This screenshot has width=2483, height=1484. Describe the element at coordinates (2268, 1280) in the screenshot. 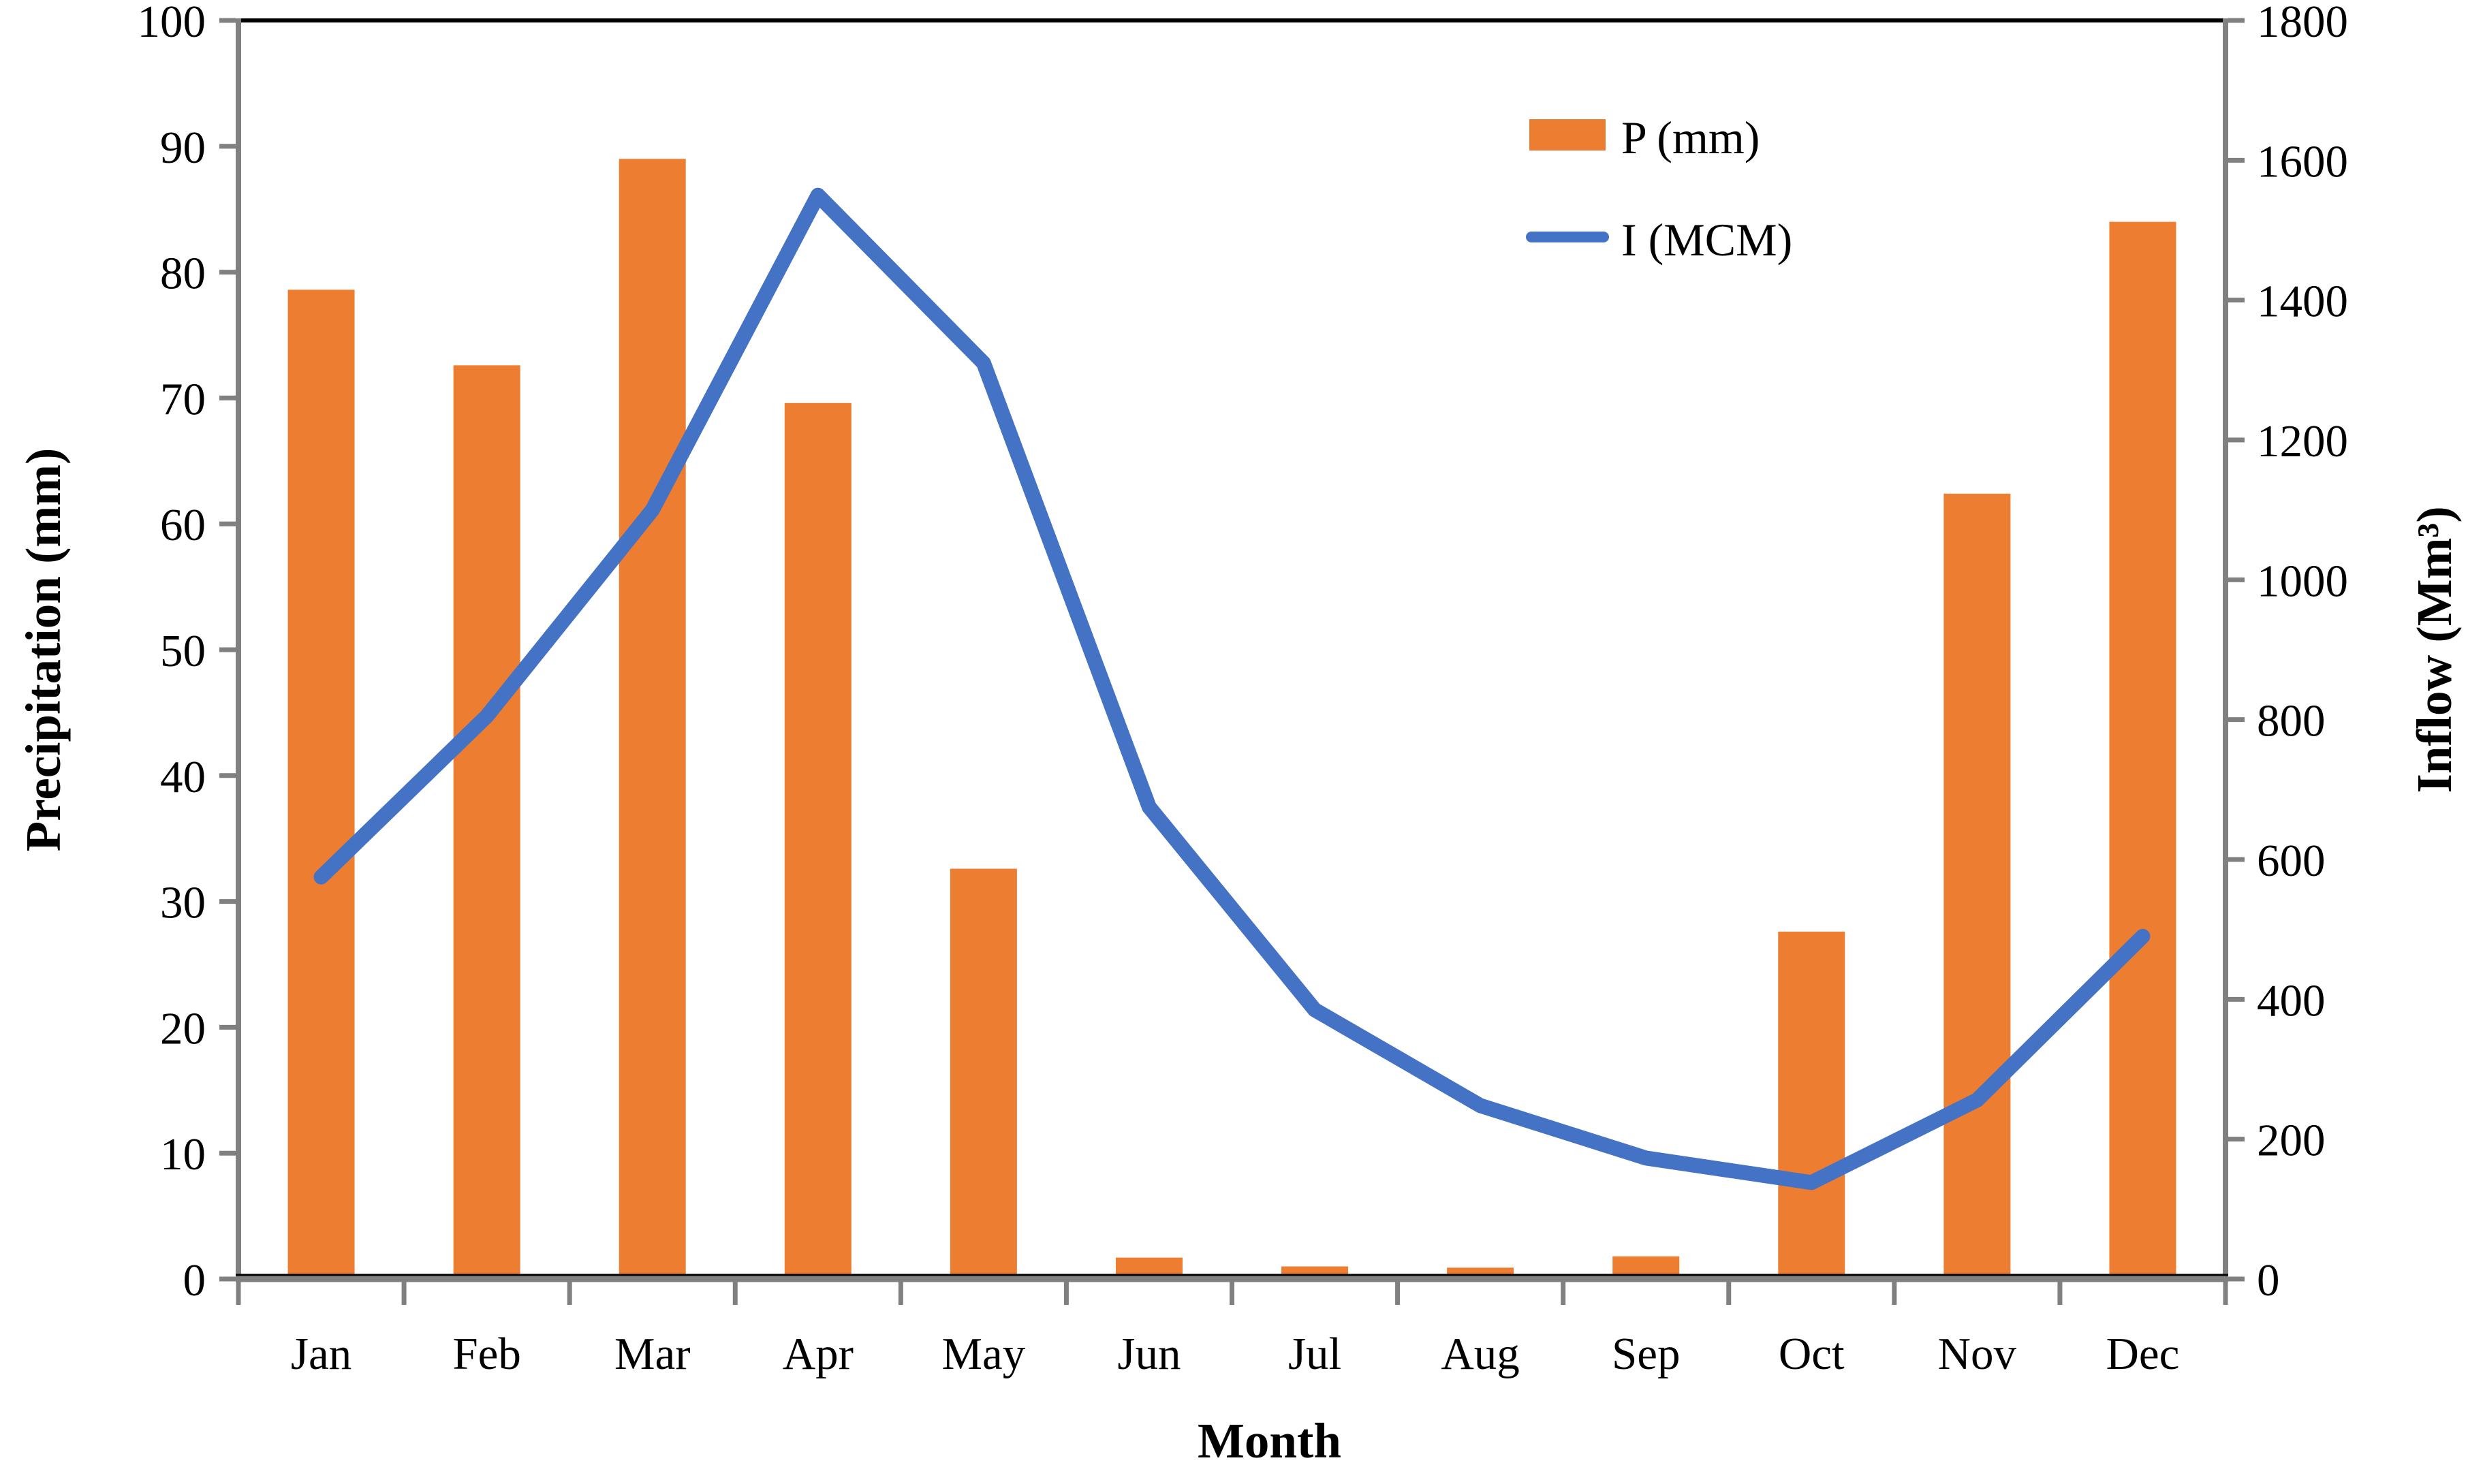

I see `right-axis-tick-label: 0` at that location.